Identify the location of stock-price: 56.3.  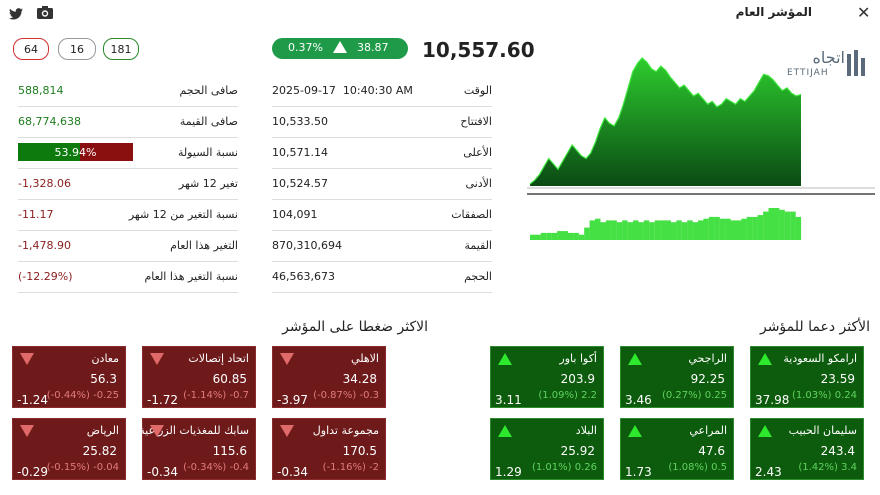
(103, 379).